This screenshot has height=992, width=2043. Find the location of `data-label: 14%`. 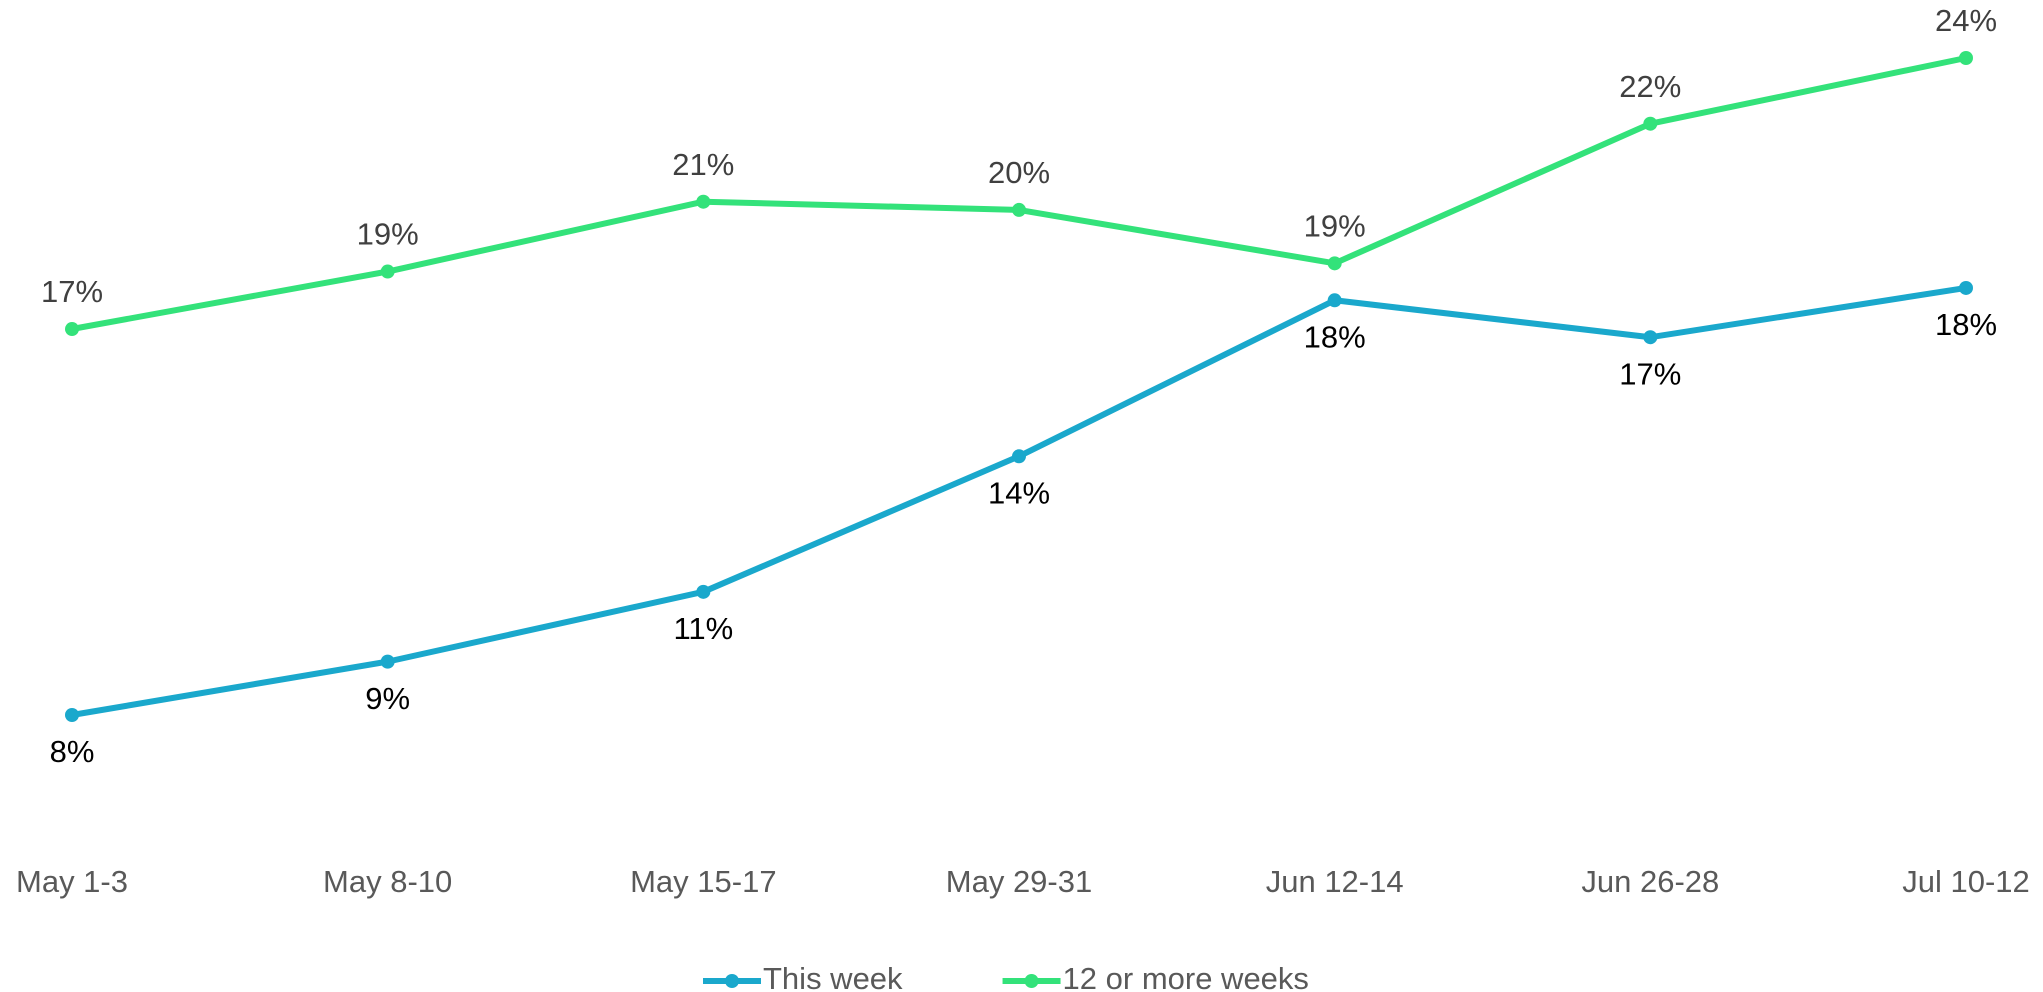

data-label: 14% is located at coordinates (1019, 492).